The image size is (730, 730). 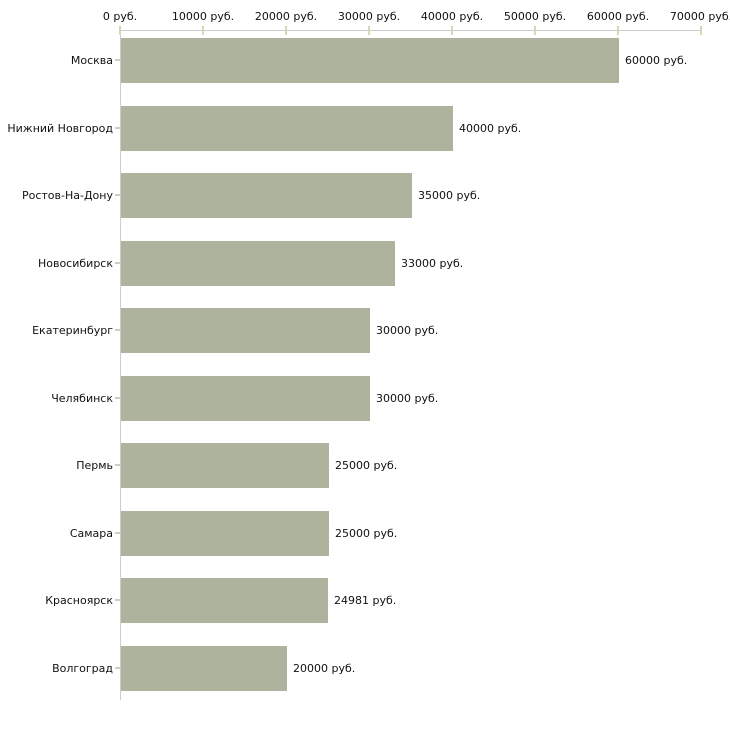 I want to click on value-label: 35000 руб., so click(x=449, y=195).